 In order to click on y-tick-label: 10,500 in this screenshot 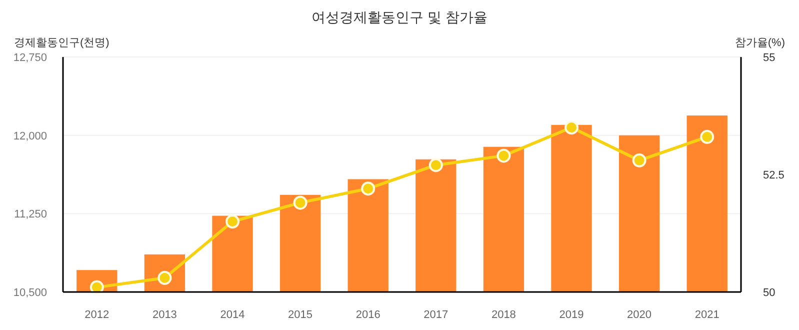, I will do `click(30, 293)`.